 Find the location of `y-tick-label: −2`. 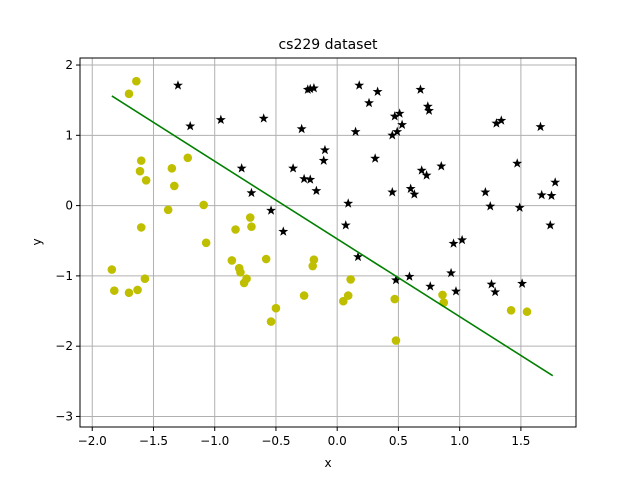

y-tick-label: −2 is located at coordinates (64, 346).